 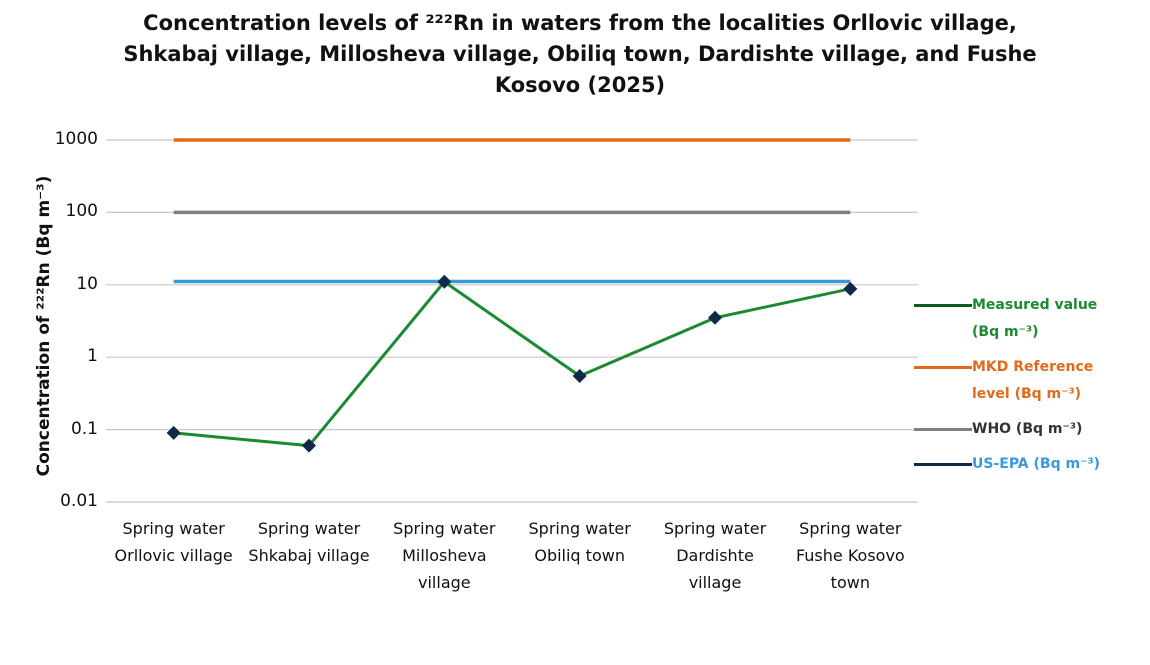 I want to click on y-tick-label: 0.01, so click(x=79, y=501).